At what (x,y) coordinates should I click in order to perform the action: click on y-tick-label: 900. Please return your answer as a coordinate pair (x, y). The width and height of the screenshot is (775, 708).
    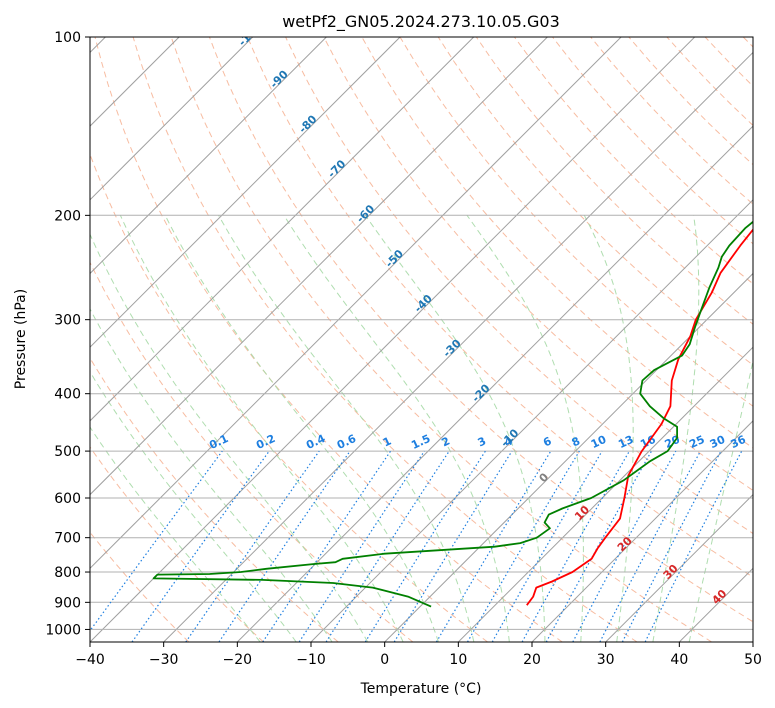
    Looking at the image, I should click on (67, 603).